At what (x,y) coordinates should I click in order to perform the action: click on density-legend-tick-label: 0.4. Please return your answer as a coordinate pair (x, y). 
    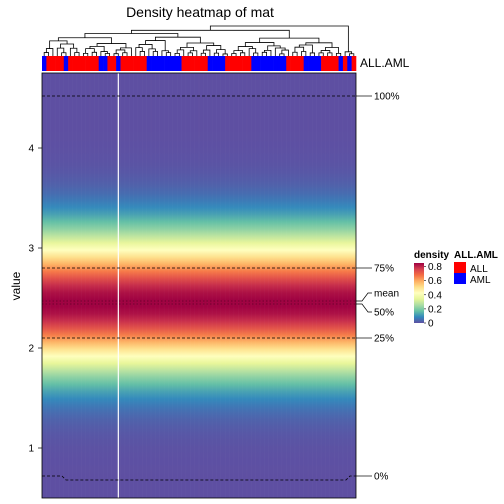
    Looking at the image, I should click on (435, 295).